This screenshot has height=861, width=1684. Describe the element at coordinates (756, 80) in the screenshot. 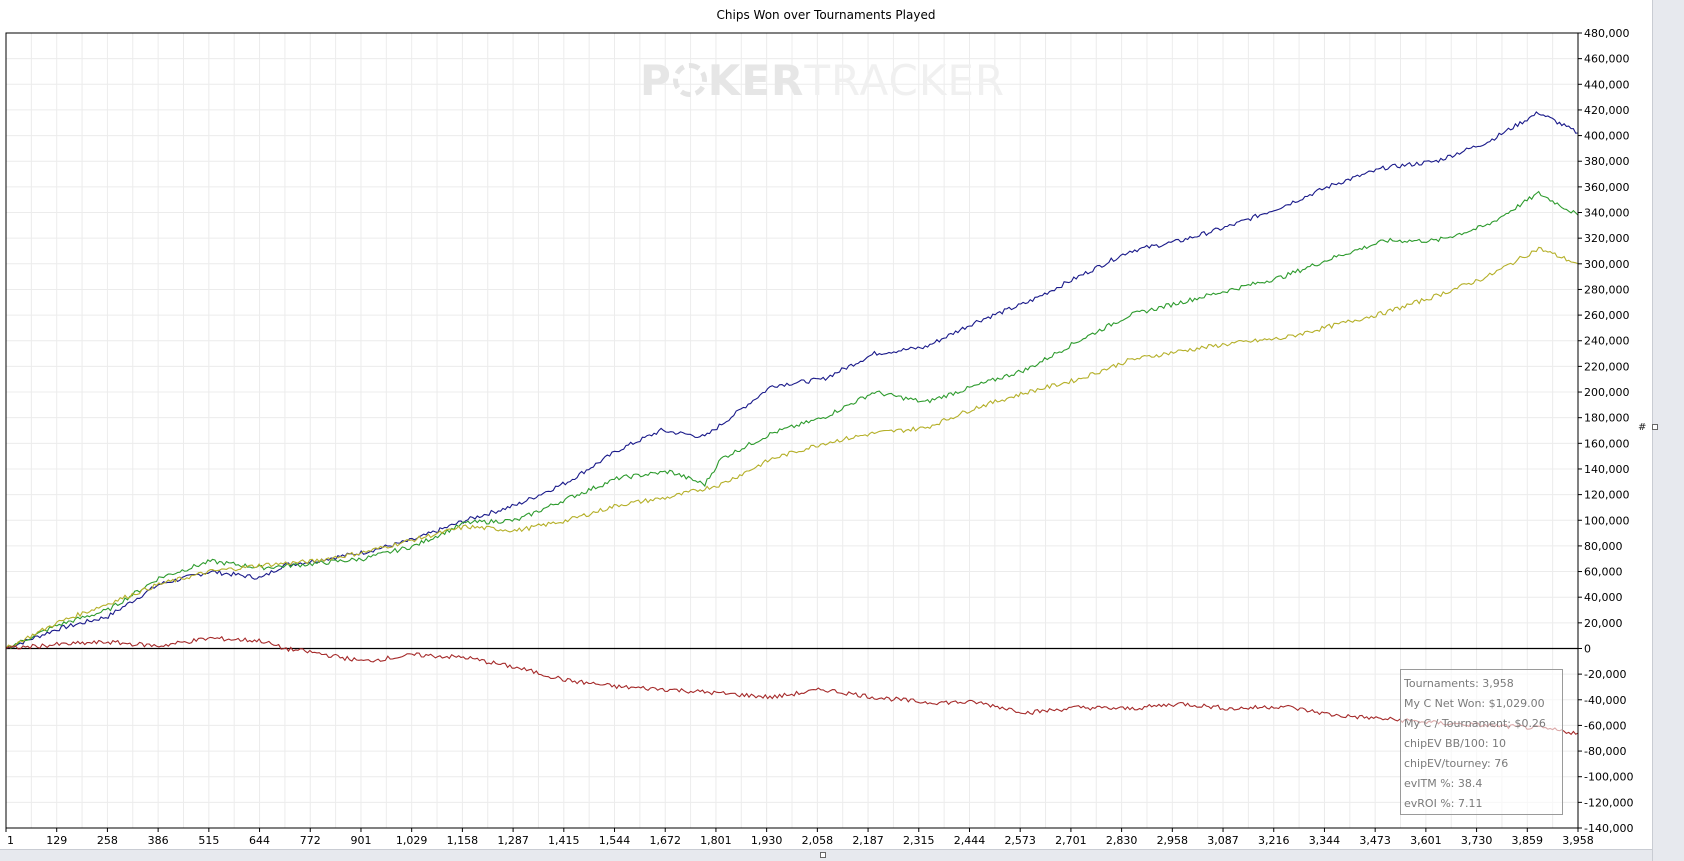

I see `watermark-letters-ker: KER` at that location.